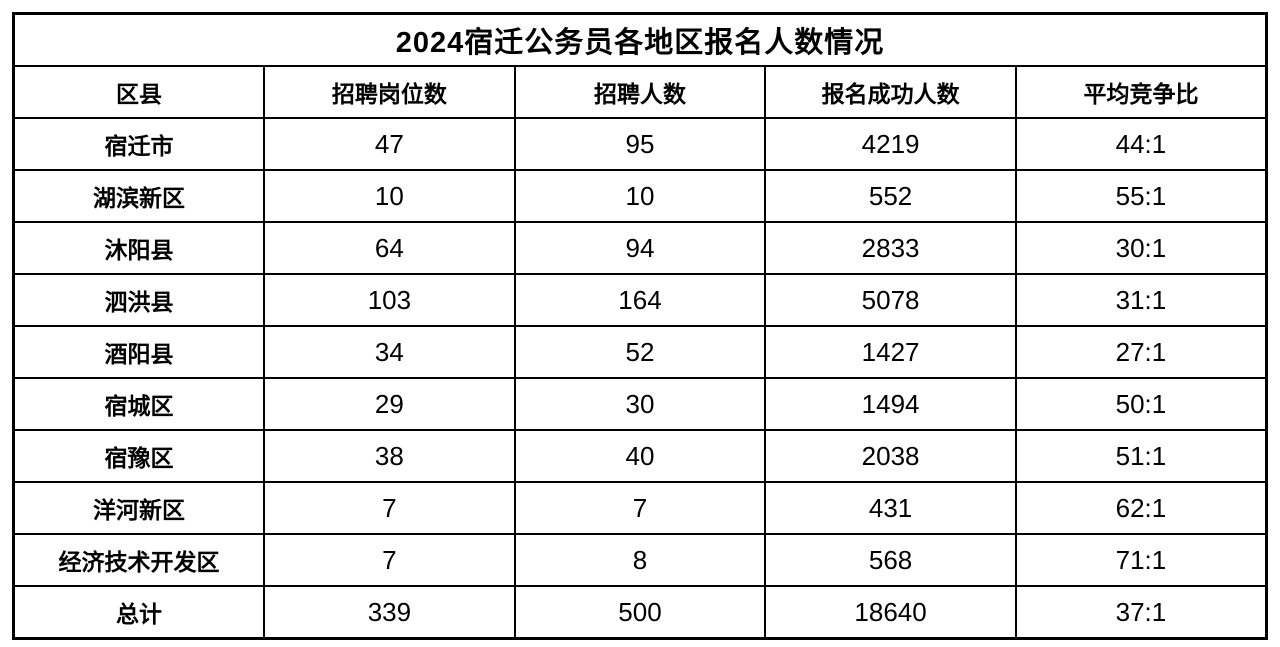 This screenshot has height=647, width=1280. I want to click on title-row: 2024宿迁公务员各地区报名人数情况, so click(640, 39).